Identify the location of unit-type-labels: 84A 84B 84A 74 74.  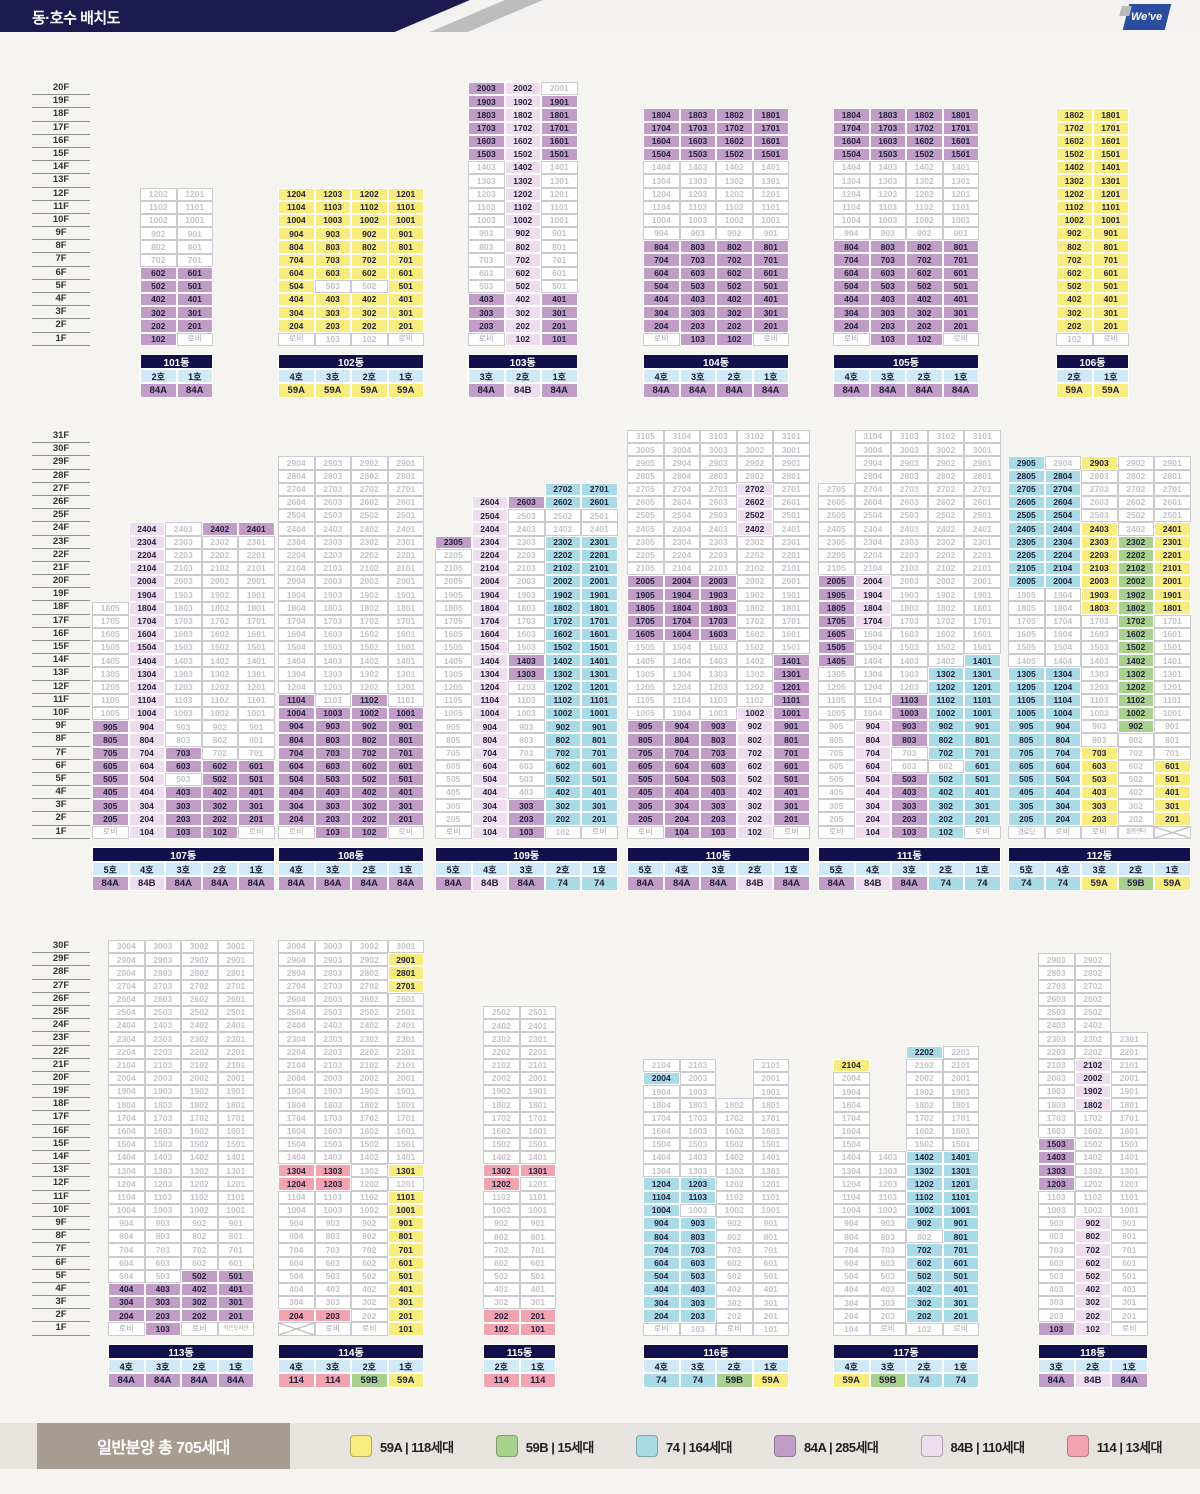
(909, 884).